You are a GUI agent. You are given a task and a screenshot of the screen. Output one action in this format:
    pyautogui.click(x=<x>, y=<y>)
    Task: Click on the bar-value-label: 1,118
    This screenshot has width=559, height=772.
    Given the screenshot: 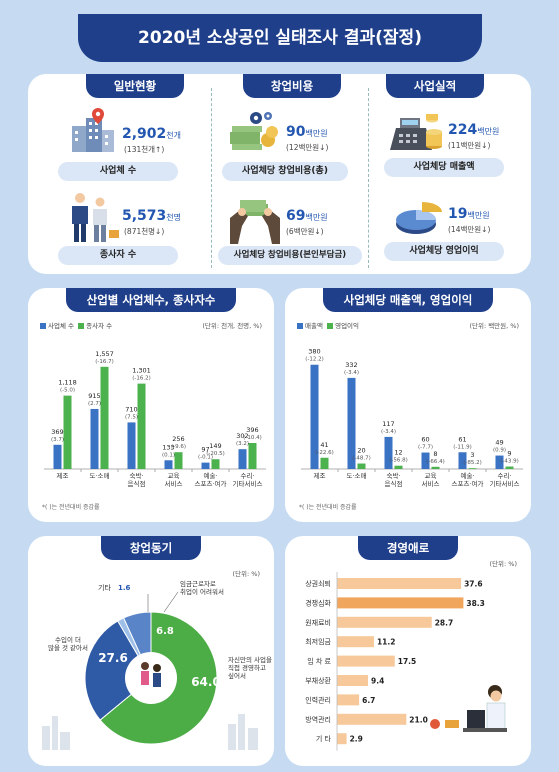 What is the action you would take?
    pyautogui.click(x=67, y=383)
    